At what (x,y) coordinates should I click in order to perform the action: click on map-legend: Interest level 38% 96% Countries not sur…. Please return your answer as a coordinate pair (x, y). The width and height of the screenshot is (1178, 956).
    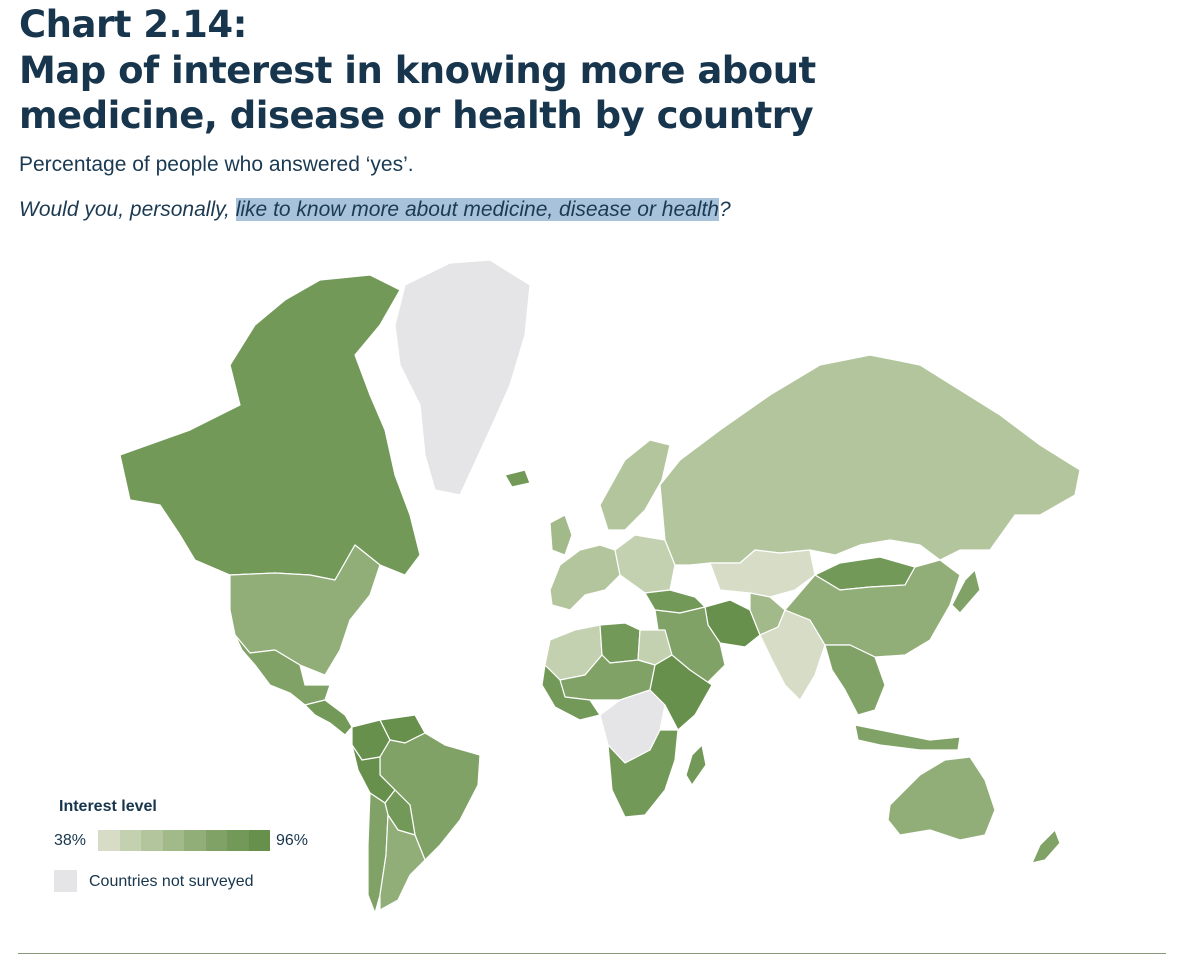
    Looking at the image, I should click on (204, 848).